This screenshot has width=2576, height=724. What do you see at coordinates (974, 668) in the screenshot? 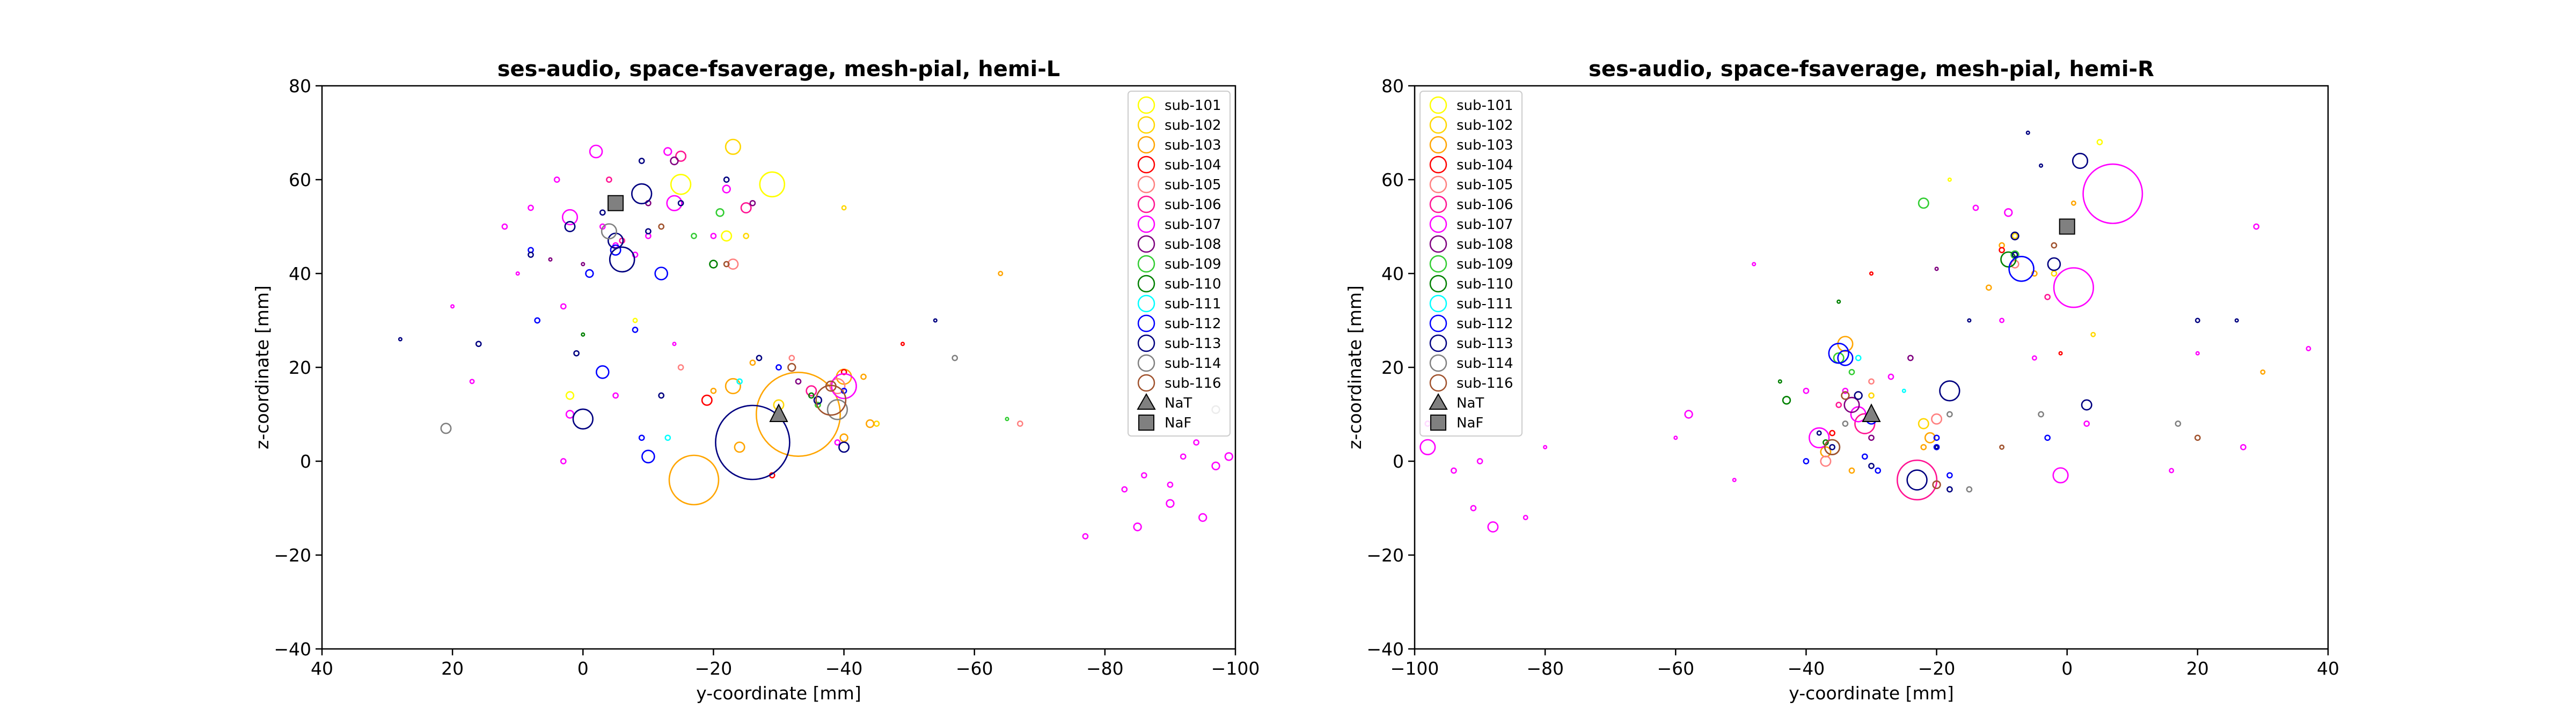
I see `x-tick-label: −60` at bounding box center [974, 668].